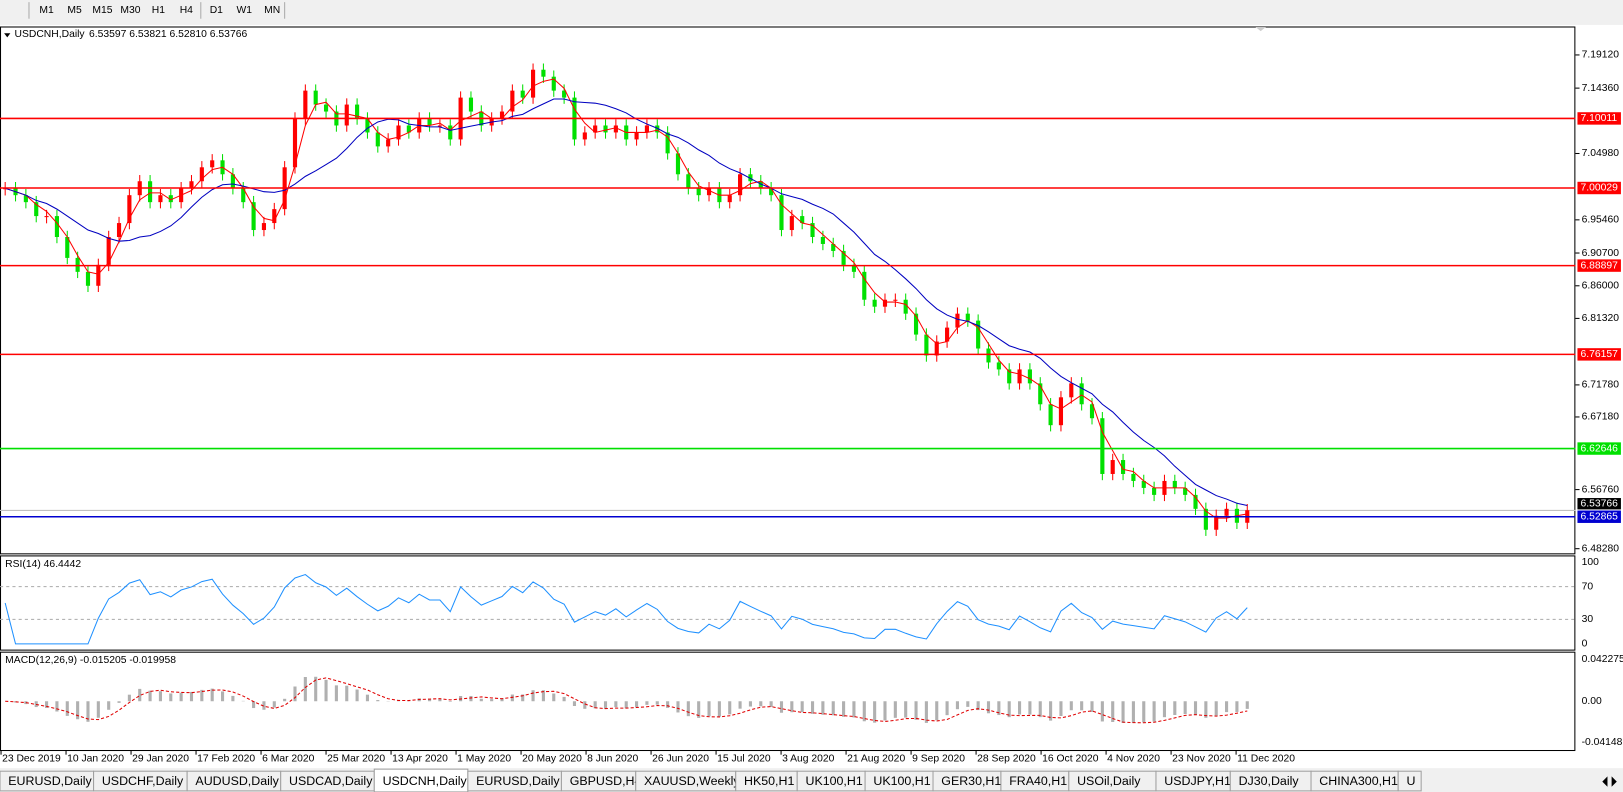  Describe the element at coordinates (102, 10) in the screenshot. I see `timeframe-button: M15` at that location.